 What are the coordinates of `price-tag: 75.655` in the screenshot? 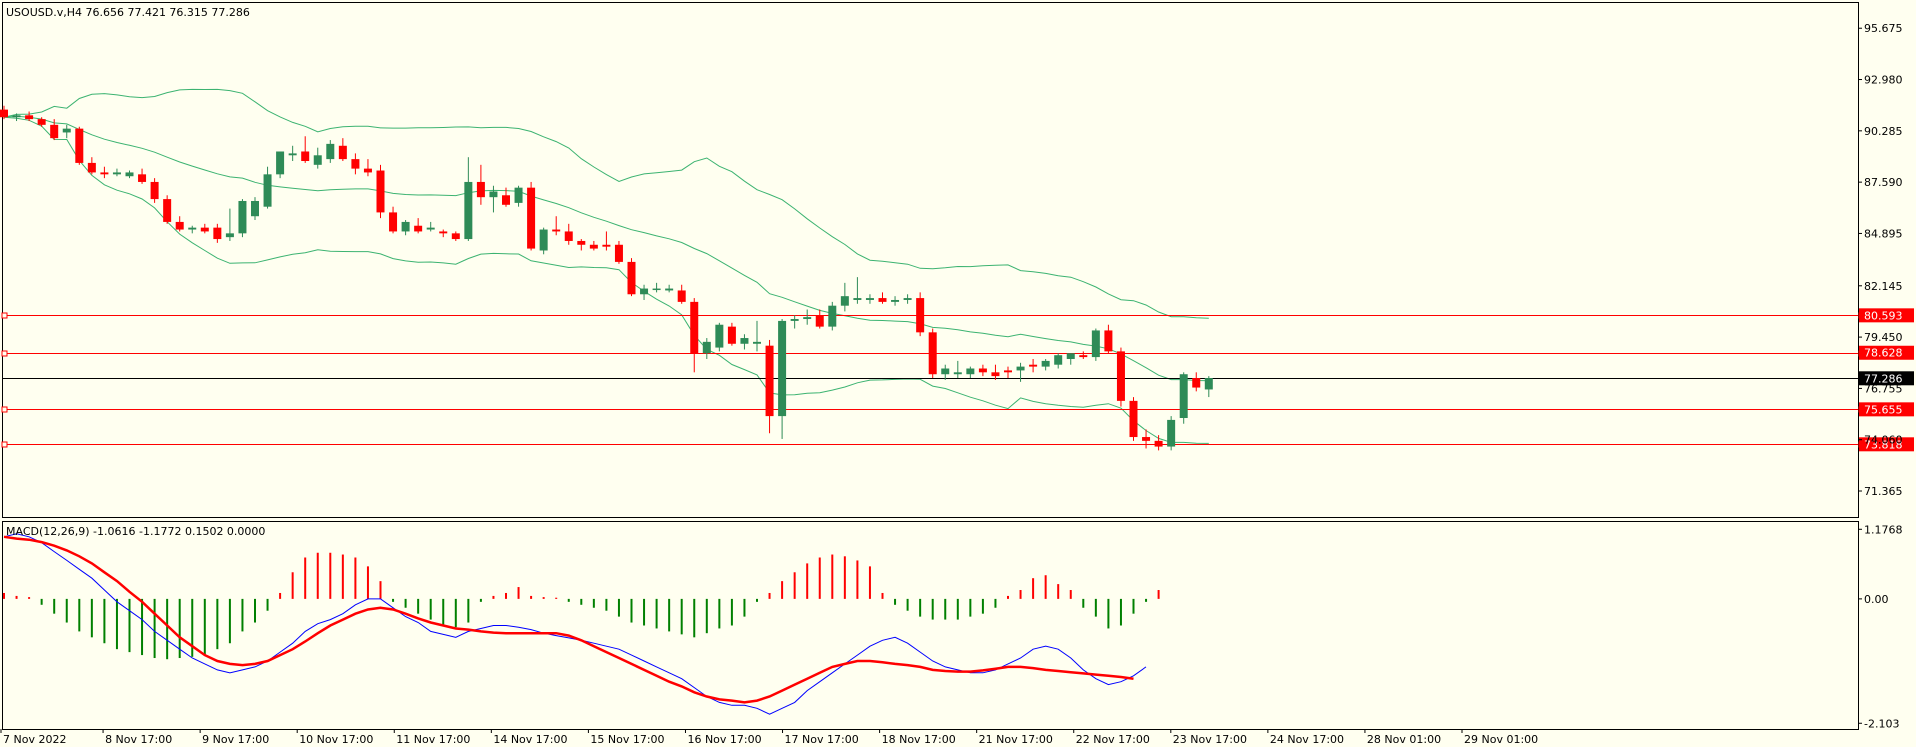 It's located at (1886, 409).